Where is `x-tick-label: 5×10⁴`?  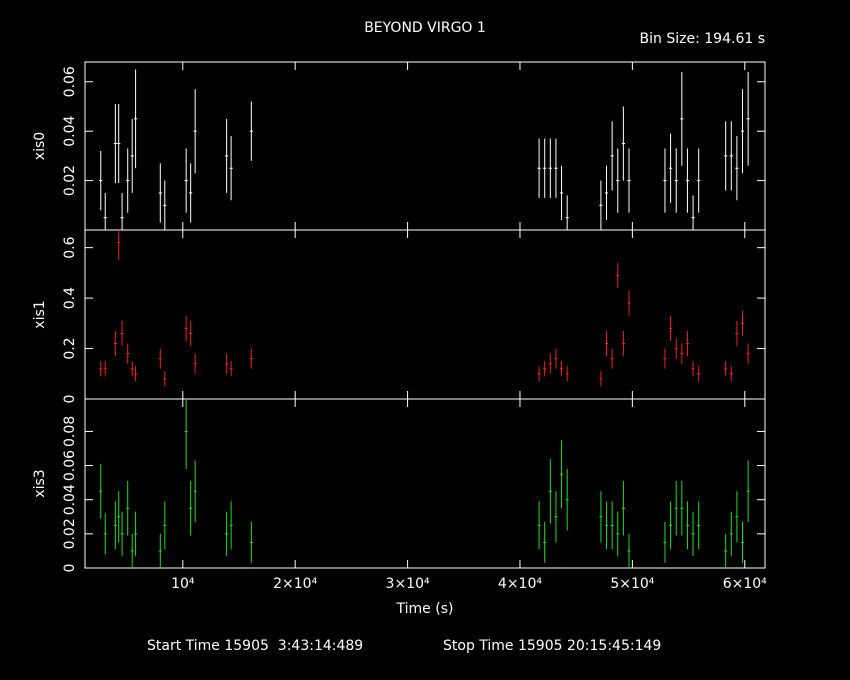
x-tick-label: 5×10⁴ is located at coordinates (632, 584).